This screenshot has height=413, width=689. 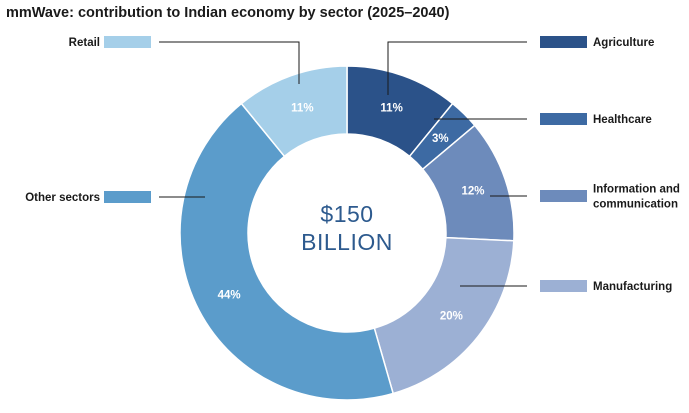 What do you see at coordinates (440, 139) in the screenshot?
I see `percent-label-healthcare: 3%` at bounding box center [440, 139].